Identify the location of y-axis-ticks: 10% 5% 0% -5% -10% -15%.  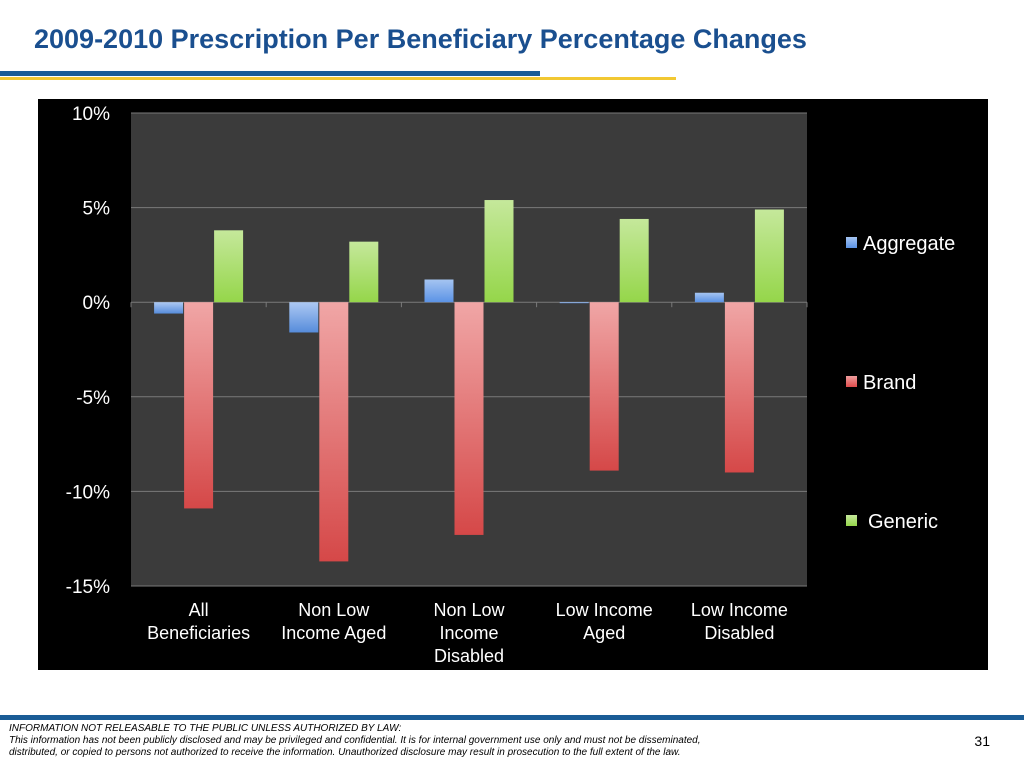
(88, 351).